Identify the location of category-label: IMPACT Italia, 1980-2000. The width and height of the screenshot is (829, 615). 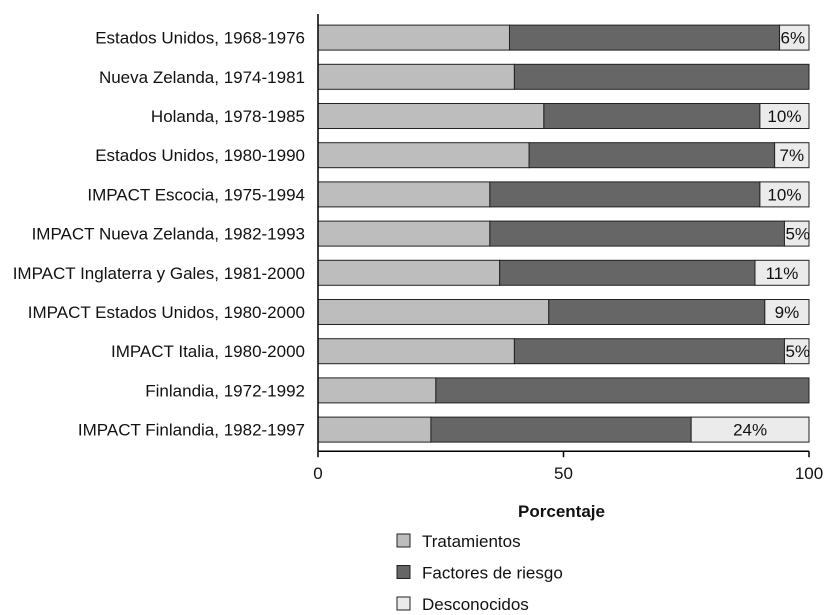
(208, 351).